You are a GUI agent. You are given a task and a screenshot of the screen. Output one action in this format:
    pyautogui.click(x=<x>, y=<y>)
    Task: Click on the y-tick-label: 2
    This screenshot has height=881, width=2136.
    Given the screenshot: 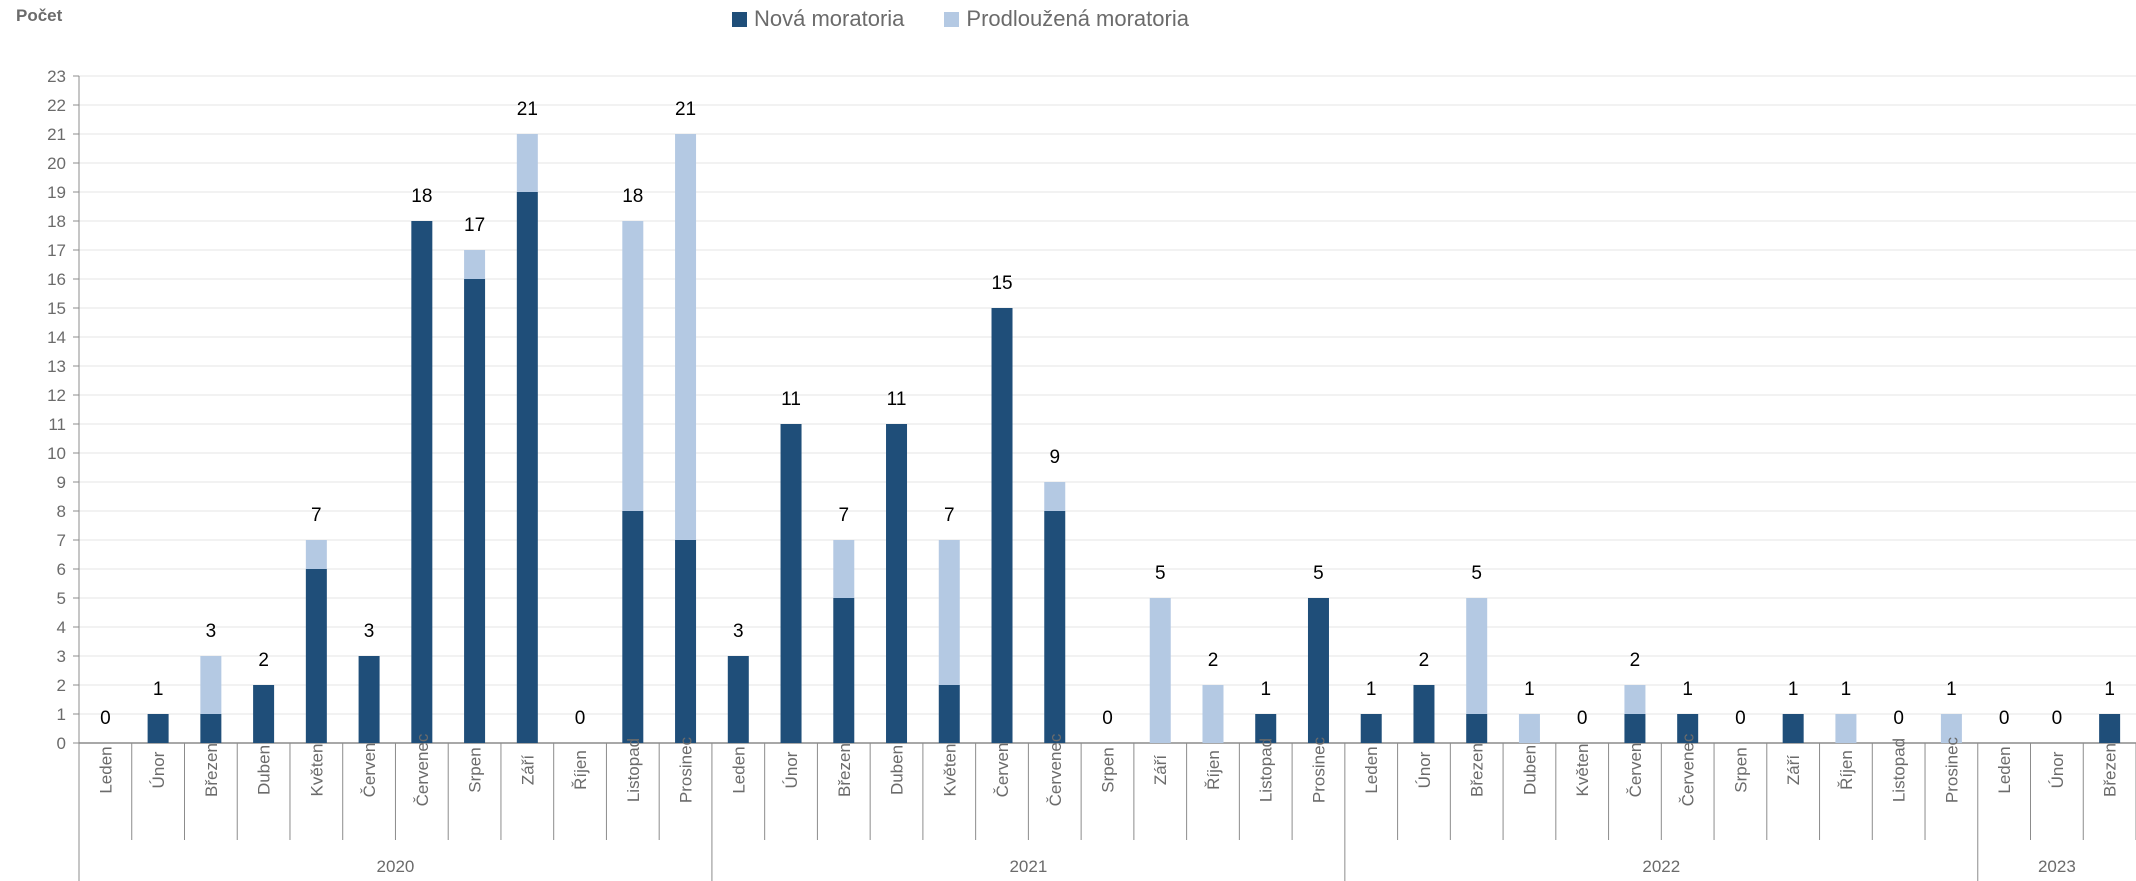 What is the action you would take?
    pyautogui.click(x=61, y=685)
    